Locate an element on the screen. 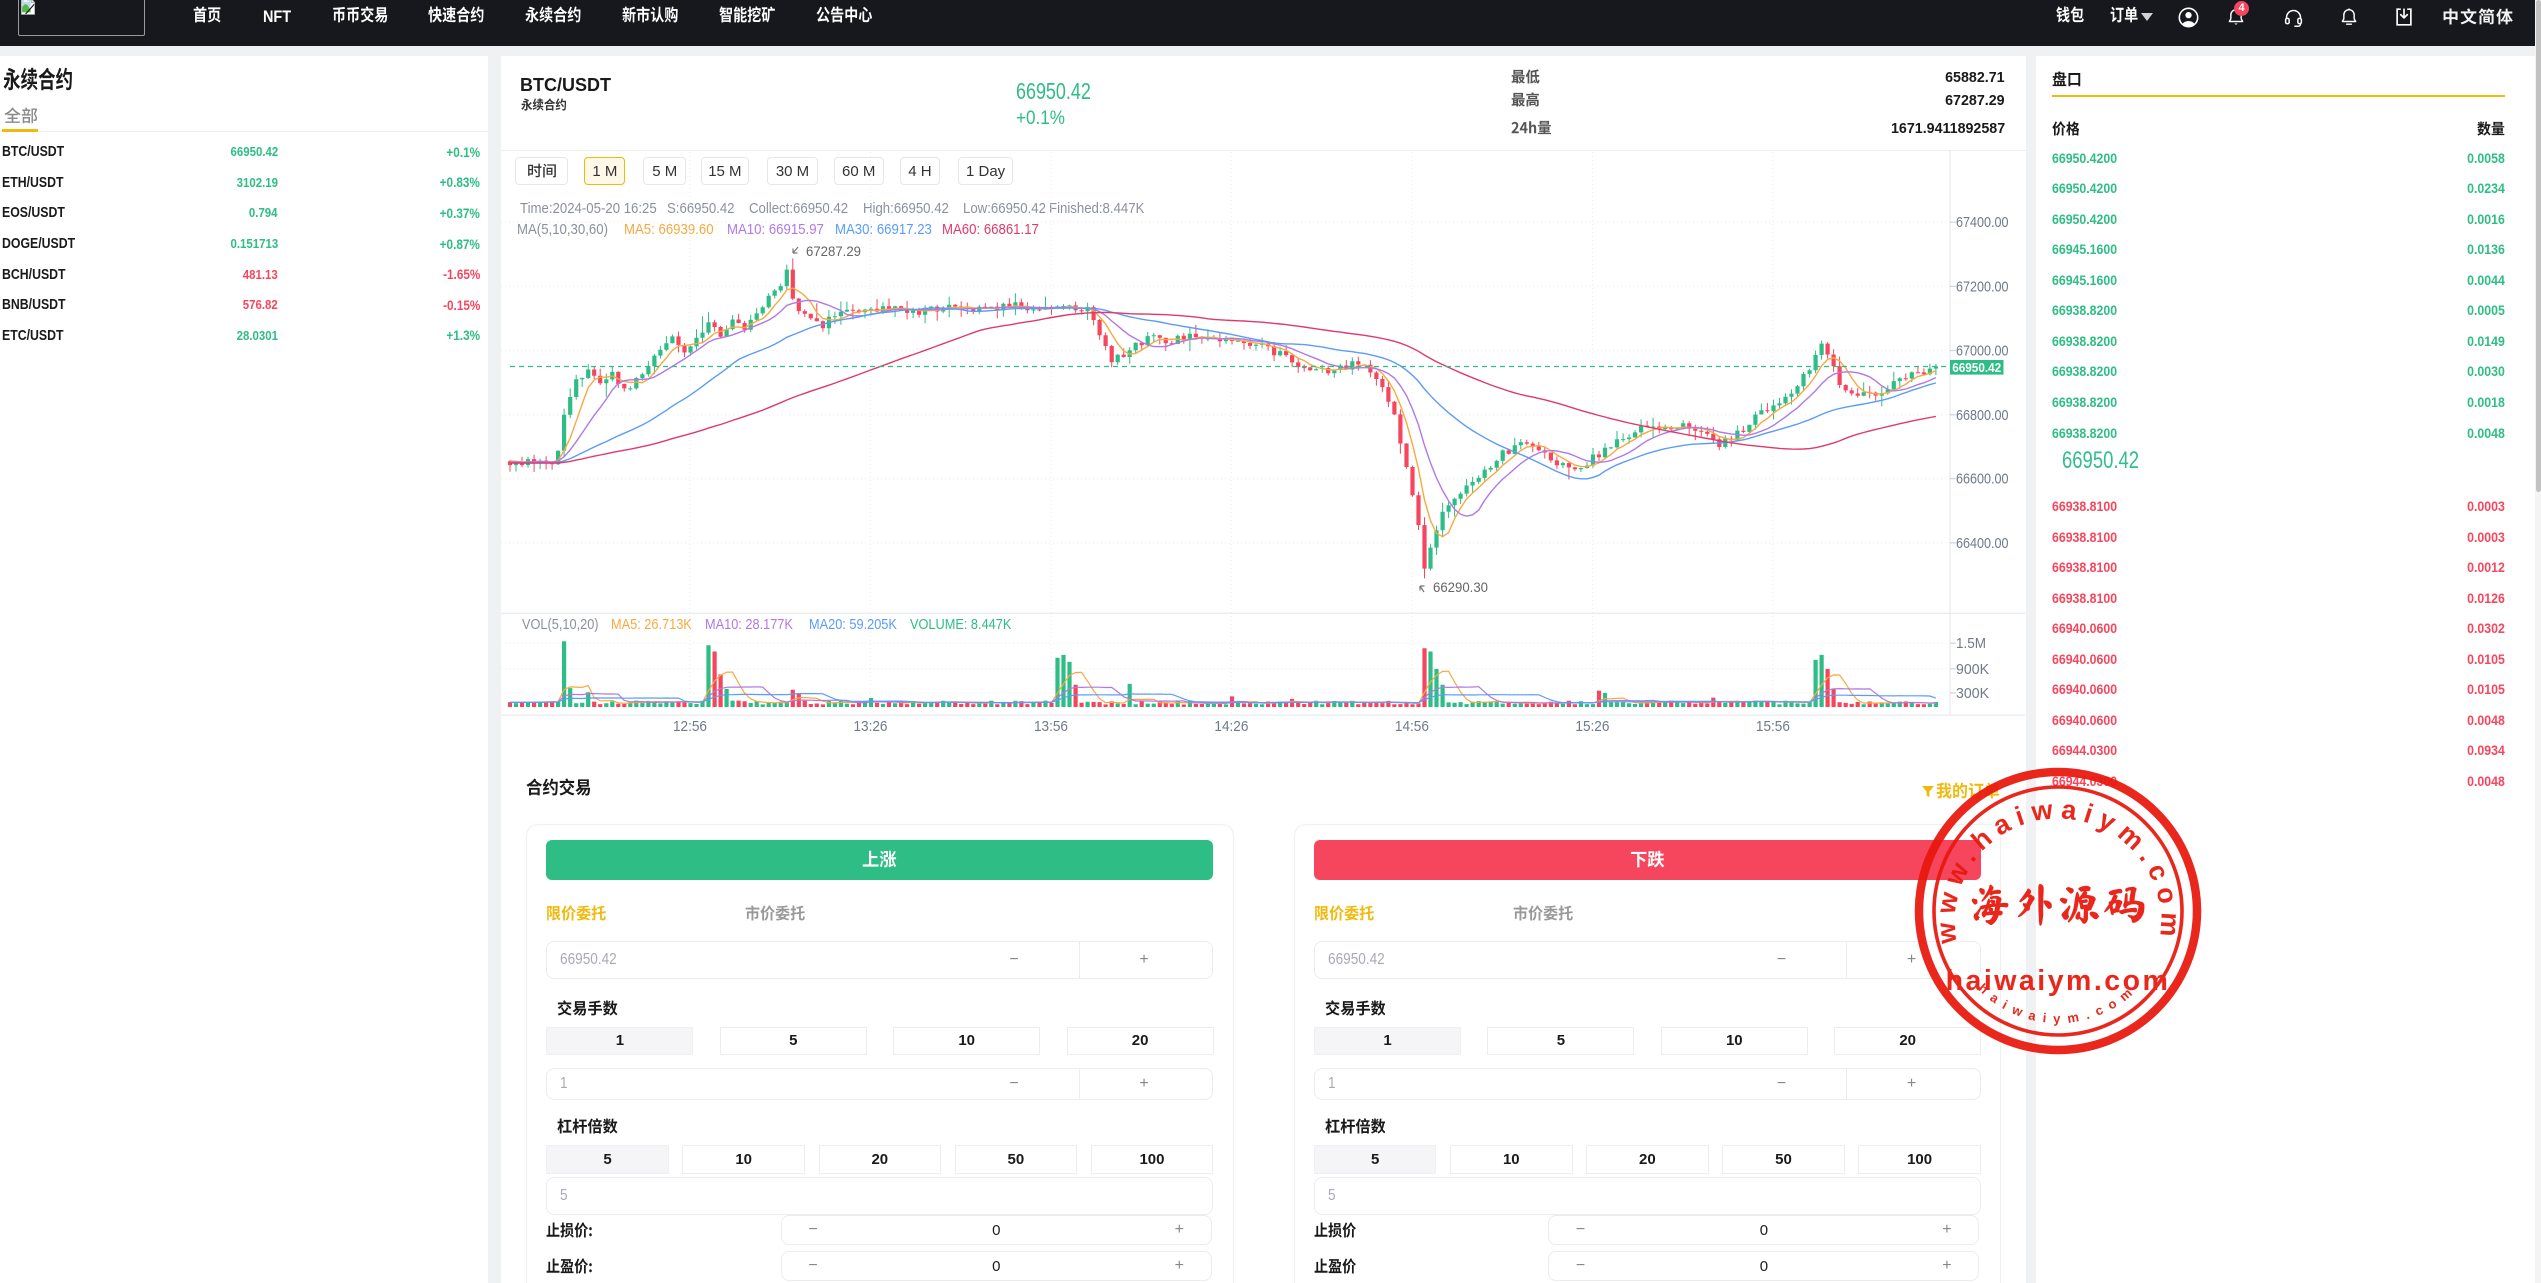 This screenshot has height=1283, width=2541. svg-text: 67200.00 is located at coordinates (1982, 286).